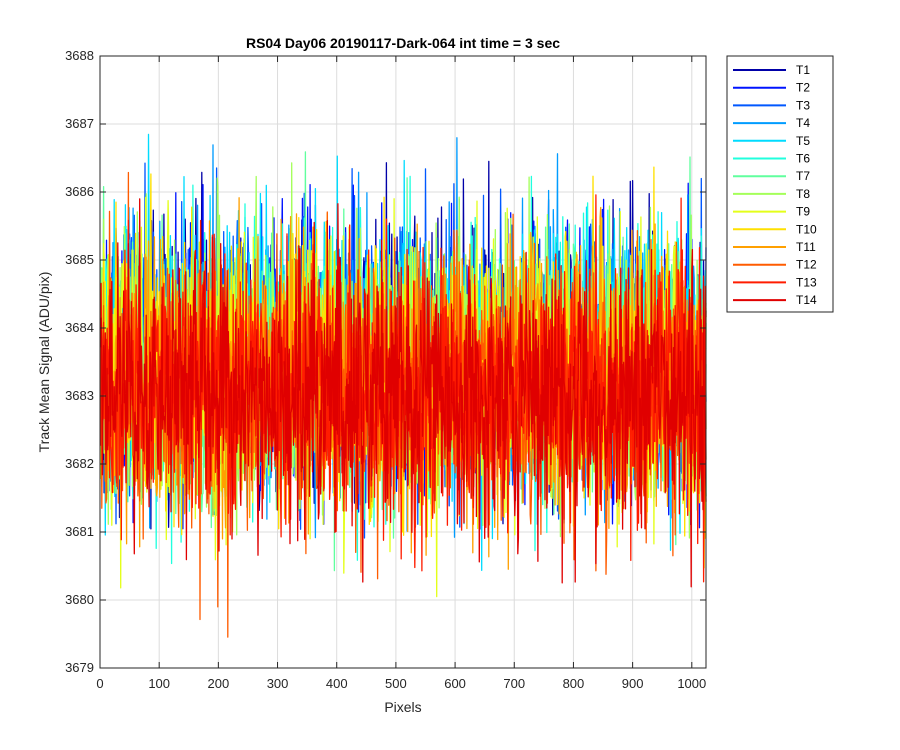 This screenshot has width=900, height=750. Describe the element at coordinates (803, 212) in the screenshot. I see `legend-label-T9: T9` at that location.